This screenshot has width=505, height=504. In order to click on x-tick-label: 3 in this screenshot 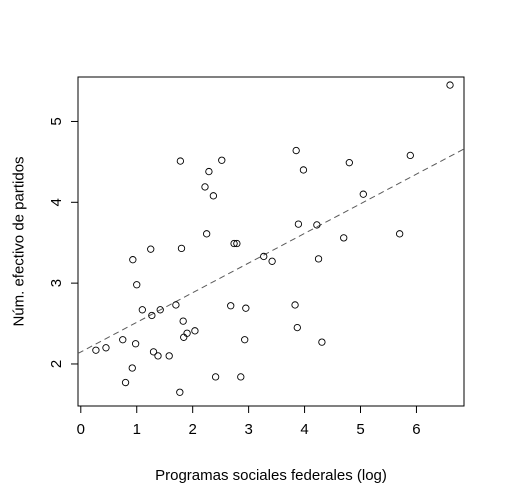, I will do `click(248, 429)`.